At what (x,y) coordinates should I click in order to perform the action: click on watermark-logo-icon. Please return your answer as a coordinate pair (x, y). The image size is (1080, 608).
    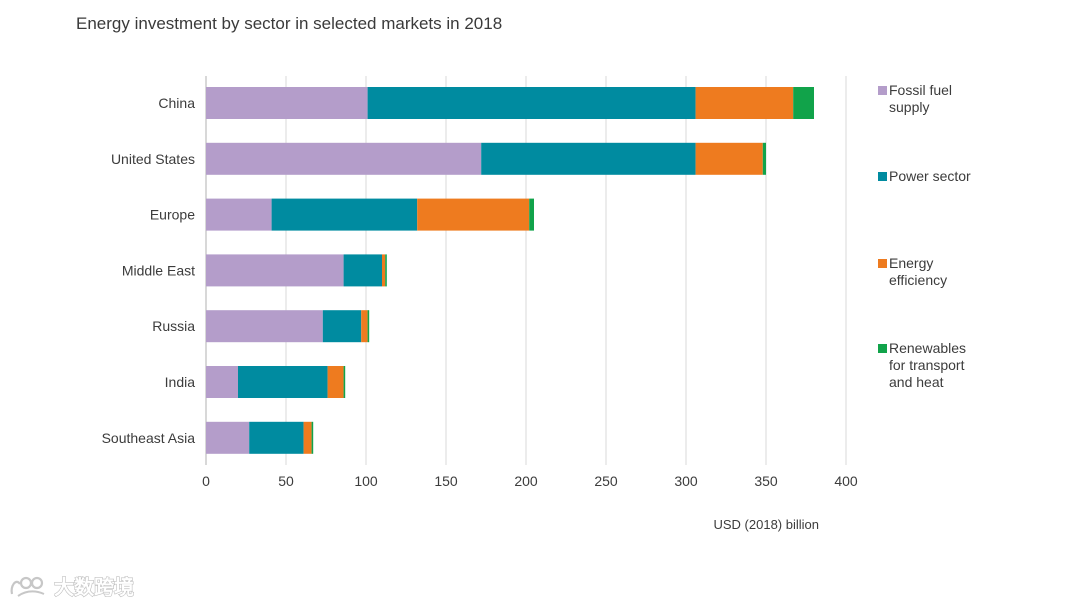
    Looking at the image, I should click on (27, 586).